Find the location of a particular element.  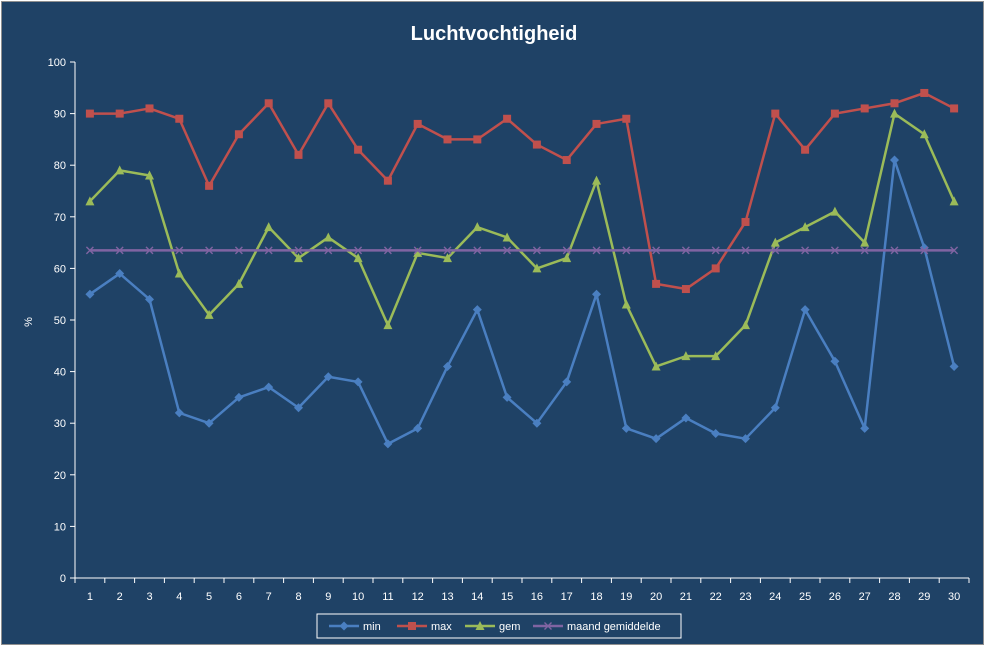

y-tick-label: 70 is located at coordinates (60, 218).